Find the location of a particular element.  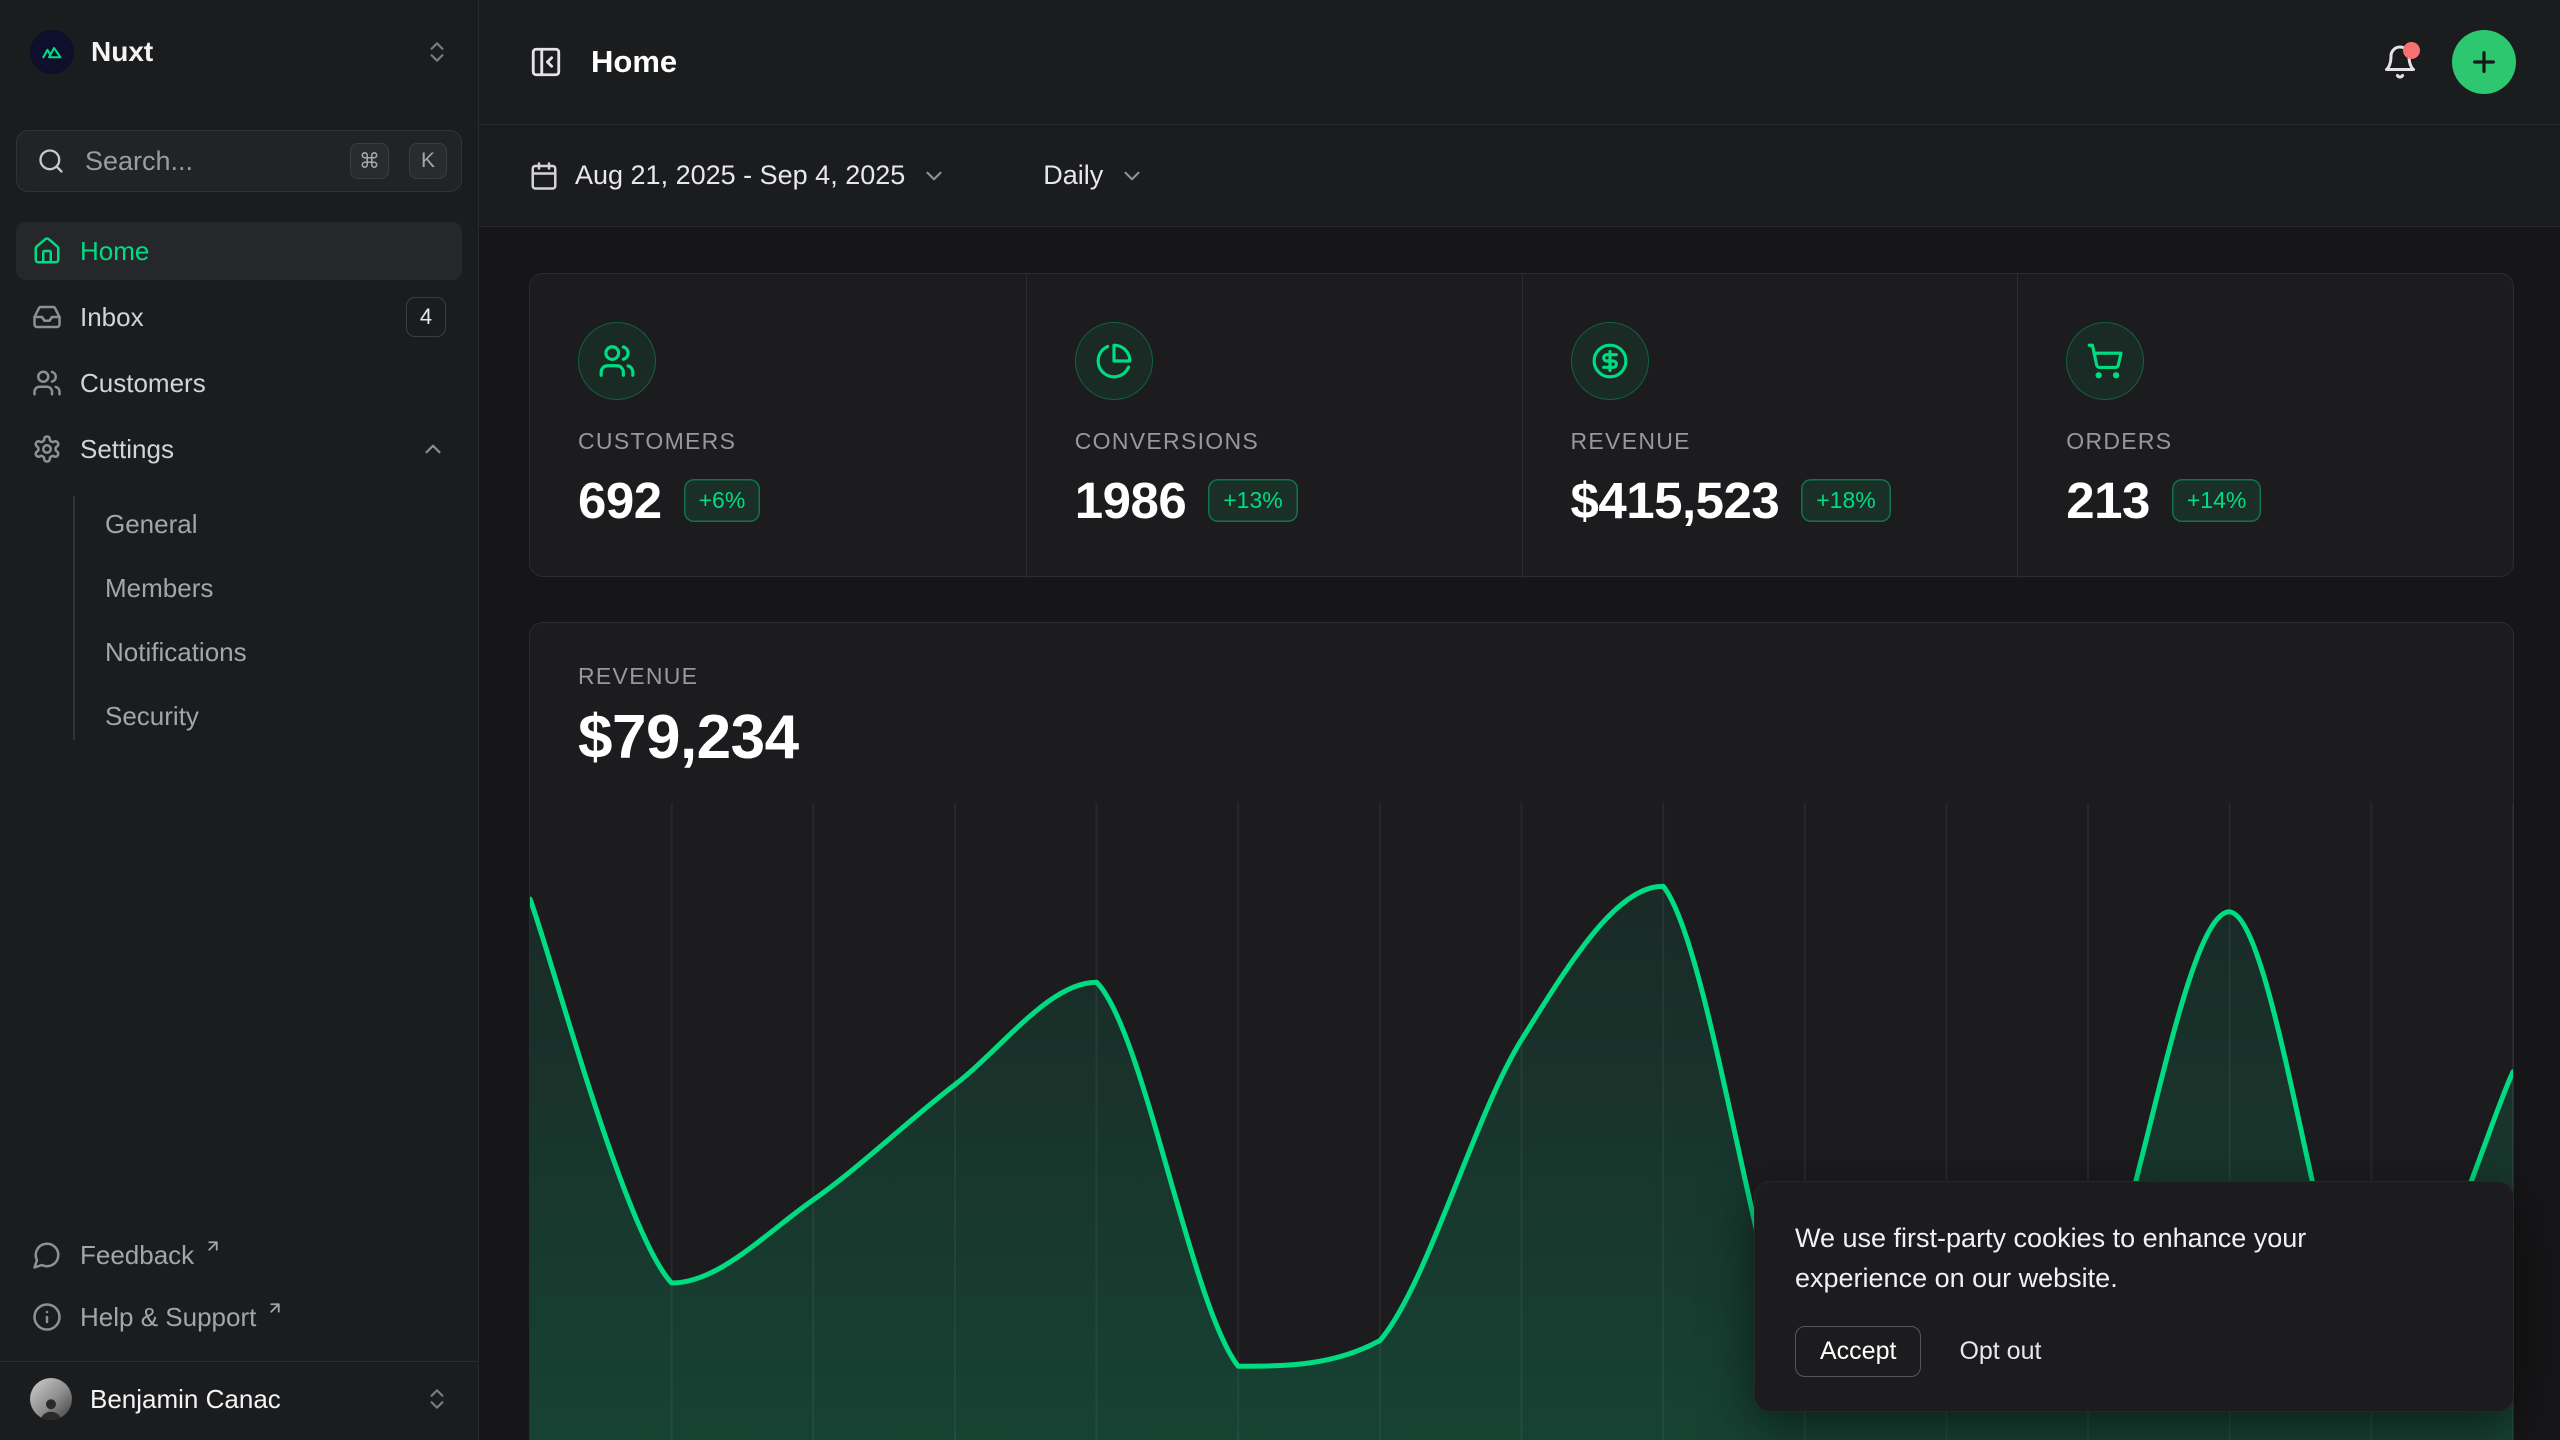

sidebar-item-label: Home is located at coordinates (115, 250).